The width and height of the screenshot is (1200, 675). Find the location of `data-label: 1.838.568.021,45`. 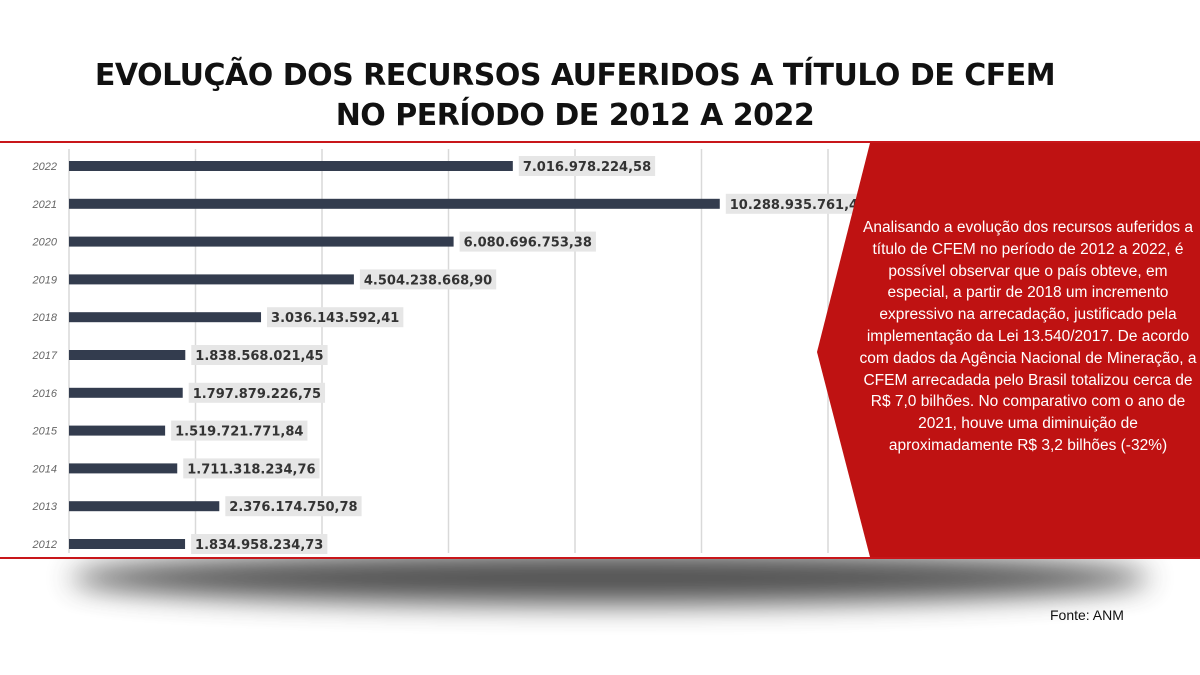

data-label: 1.838.568.021,45 is located at coordinates (259, 356).